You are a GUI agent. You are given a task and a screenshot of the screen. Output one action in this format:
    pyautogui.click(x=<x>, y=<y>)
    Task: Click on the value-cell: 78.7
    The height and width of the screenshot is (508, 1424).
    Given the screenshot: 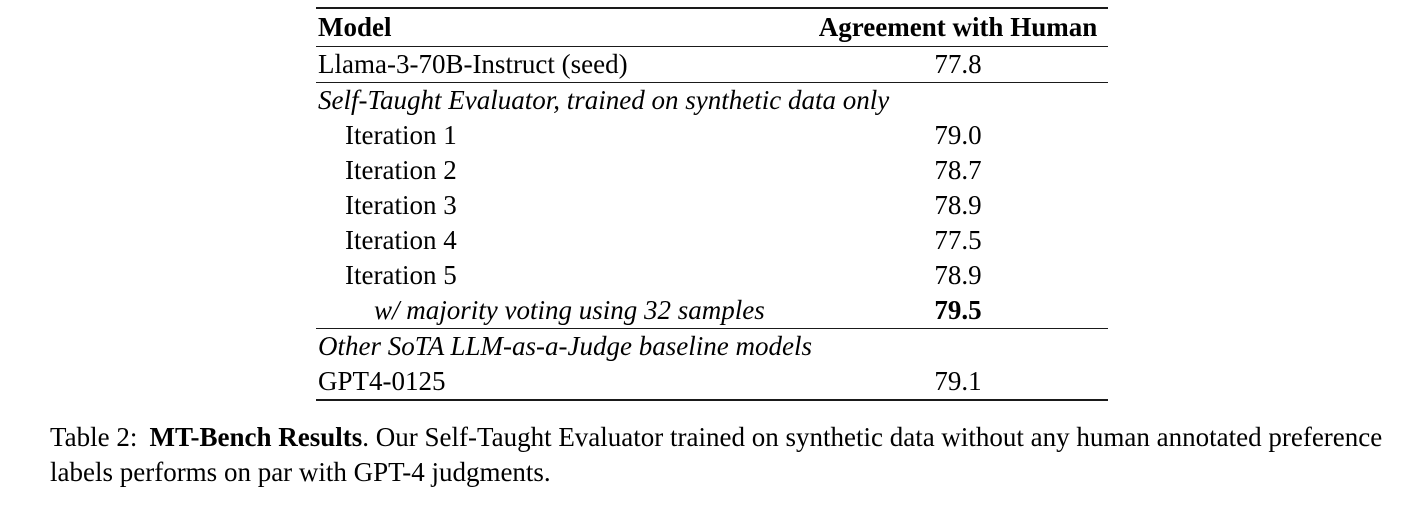 What is the action you would take?
    pyautogui.click(x=958, y=170)
    